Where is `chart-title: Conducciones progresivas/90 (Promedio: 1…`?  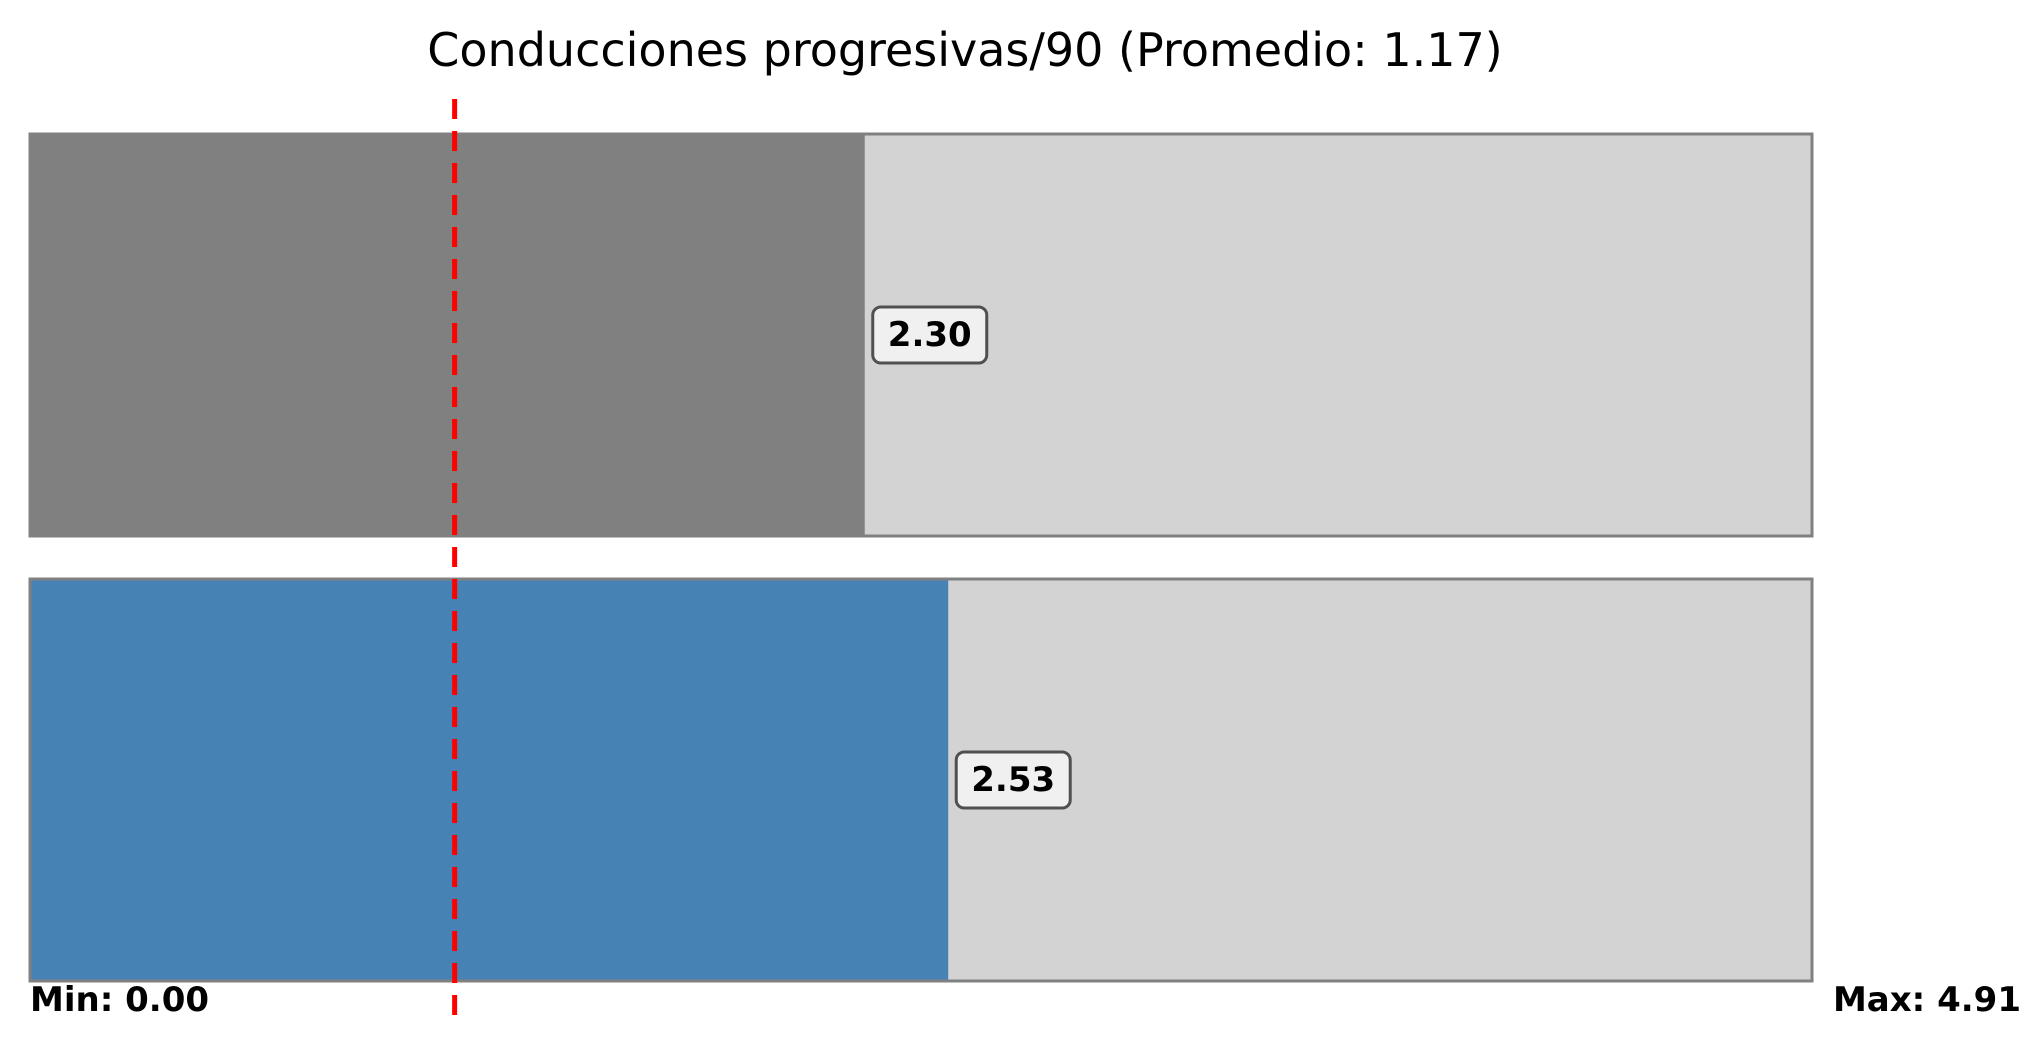
chart-title: Conducciones progresivas/90 (Promedio: 1… is located at coordinates (964, 50).